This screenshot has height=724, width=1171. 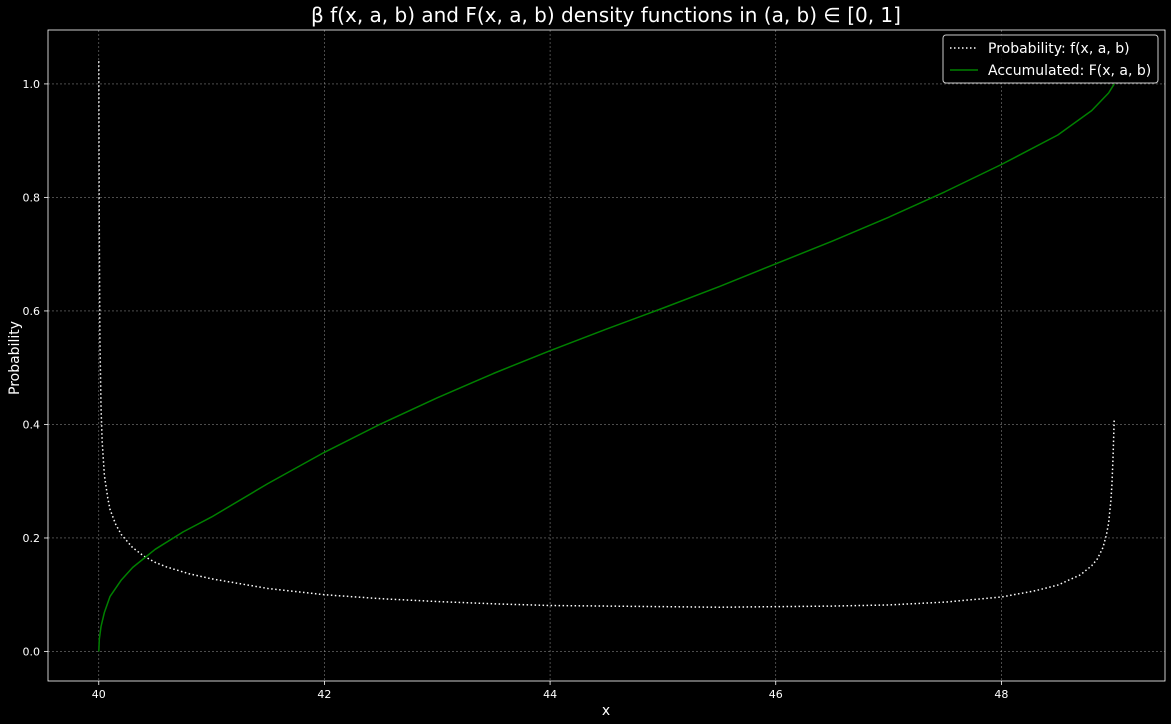 I want to click on y-tick-label: 0.2, so click(x=32, y=538).